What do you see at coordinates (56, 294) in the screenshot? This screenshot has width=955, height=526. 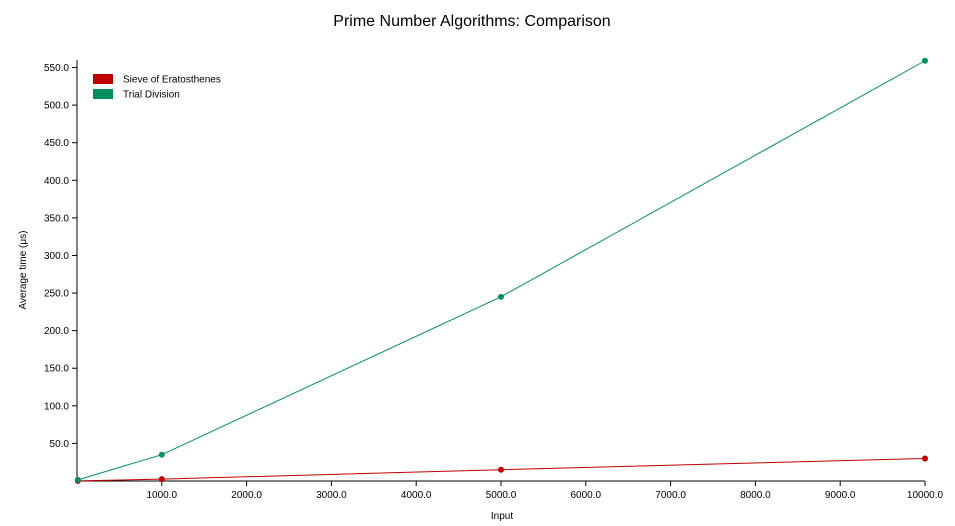 I see `y-tick-label: 250.0` at bounding box center [56, 294].